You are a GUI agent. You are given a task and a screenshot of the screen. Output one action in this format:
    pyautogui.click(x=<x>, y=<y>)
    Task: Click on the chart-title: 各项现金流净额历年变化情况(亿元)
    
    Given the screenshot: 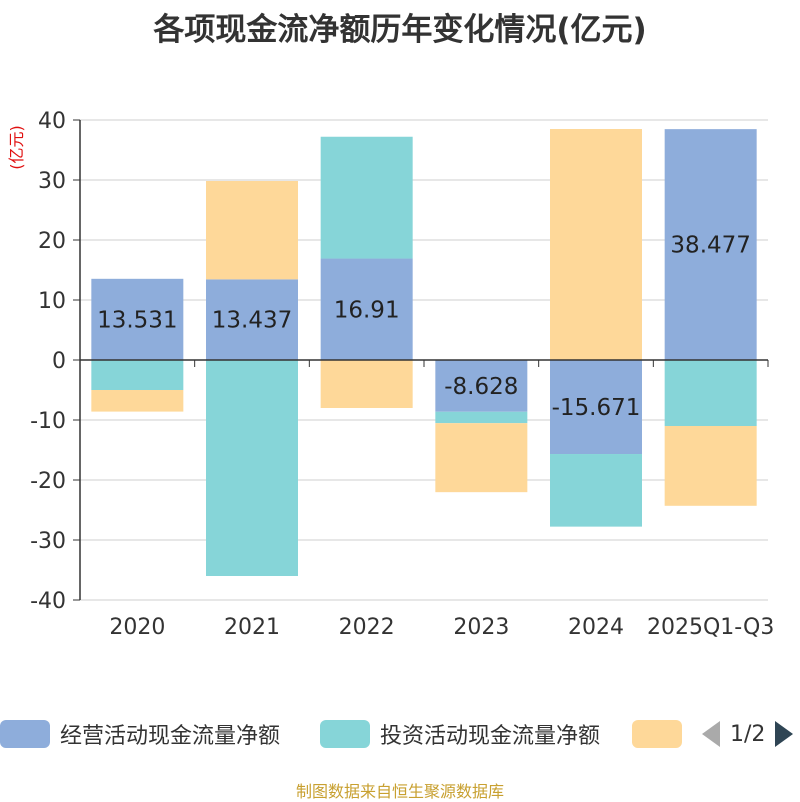 What is the action you would take?
    pyautogui.click(x=400, y=30)
    